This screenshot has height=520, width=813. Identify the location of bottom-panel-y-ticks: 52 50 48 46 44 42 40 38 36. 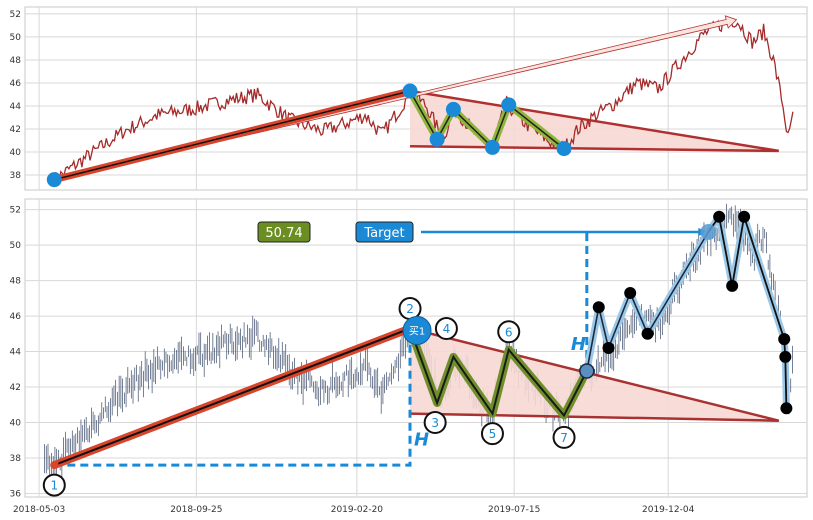
(16, 353).